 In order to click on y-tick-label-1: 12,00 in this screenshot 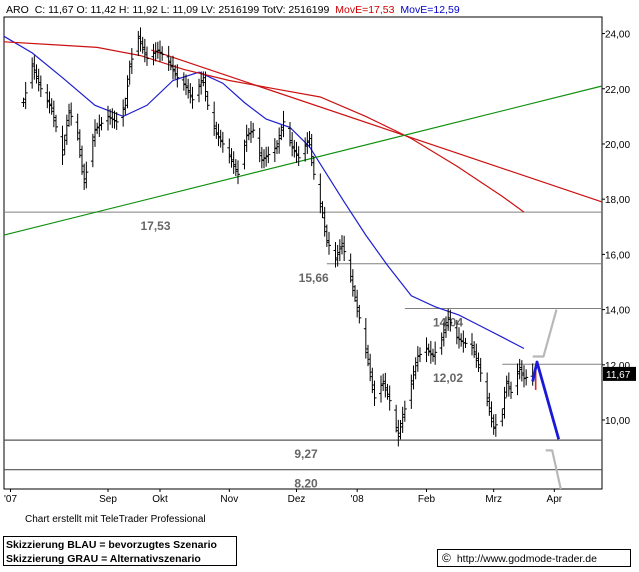, I will do `click(617, 366)`.